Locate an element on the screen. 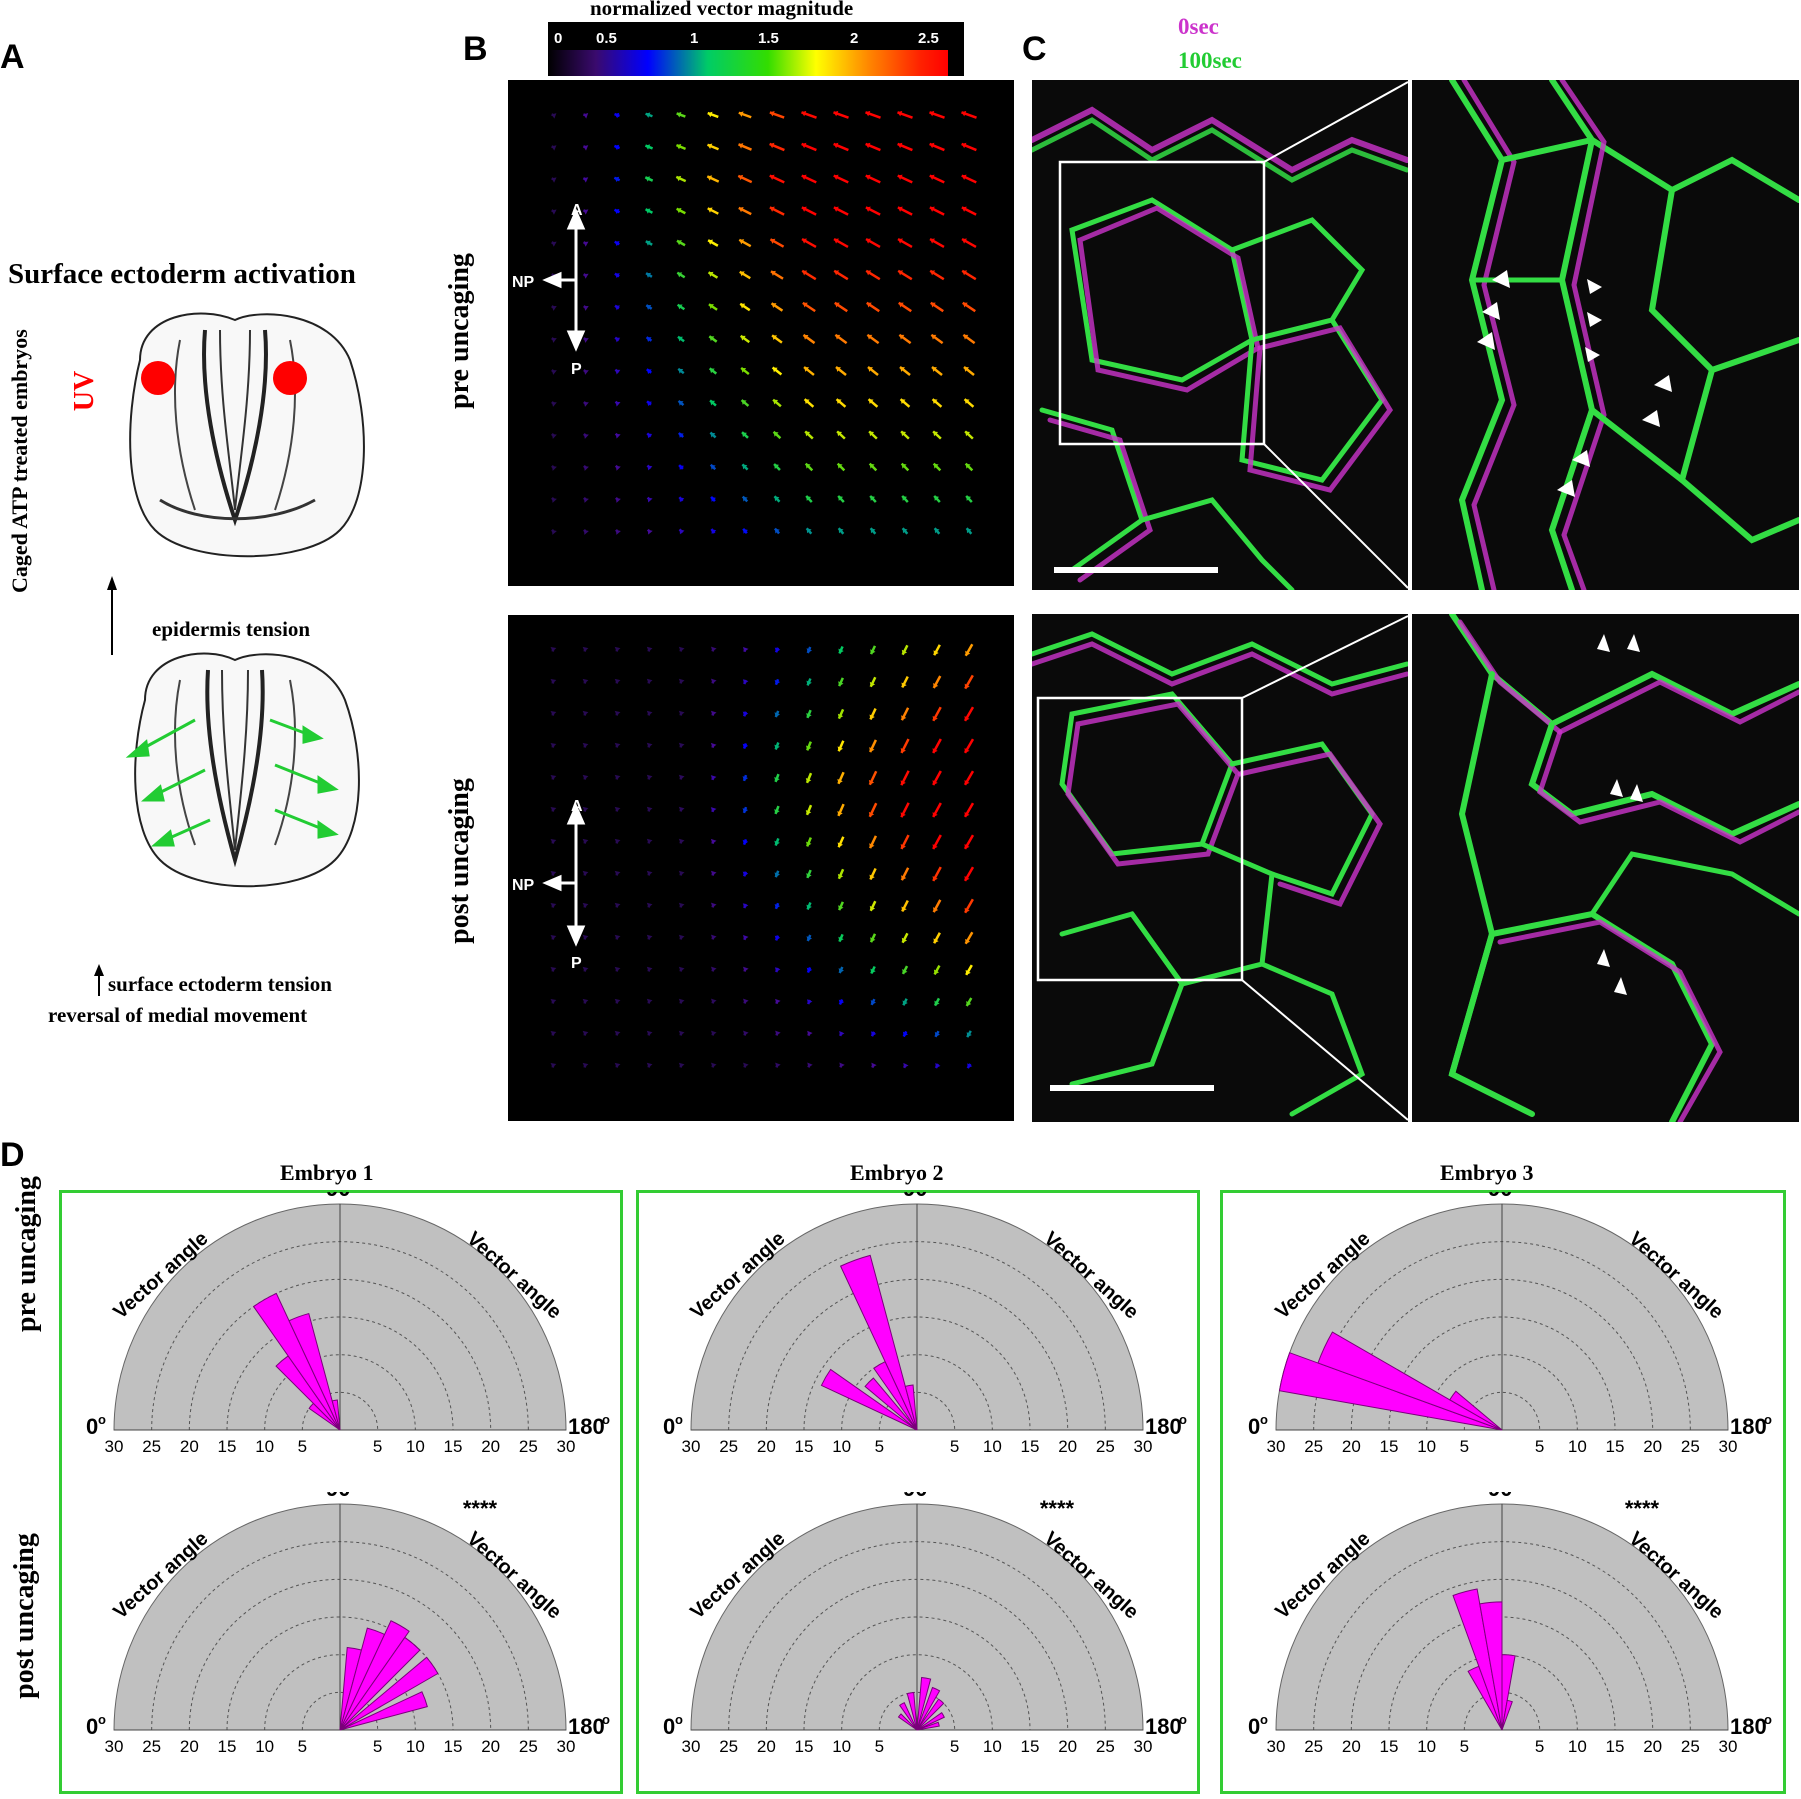  colorbar-tick: 2 is located at coordinates (854, 38).